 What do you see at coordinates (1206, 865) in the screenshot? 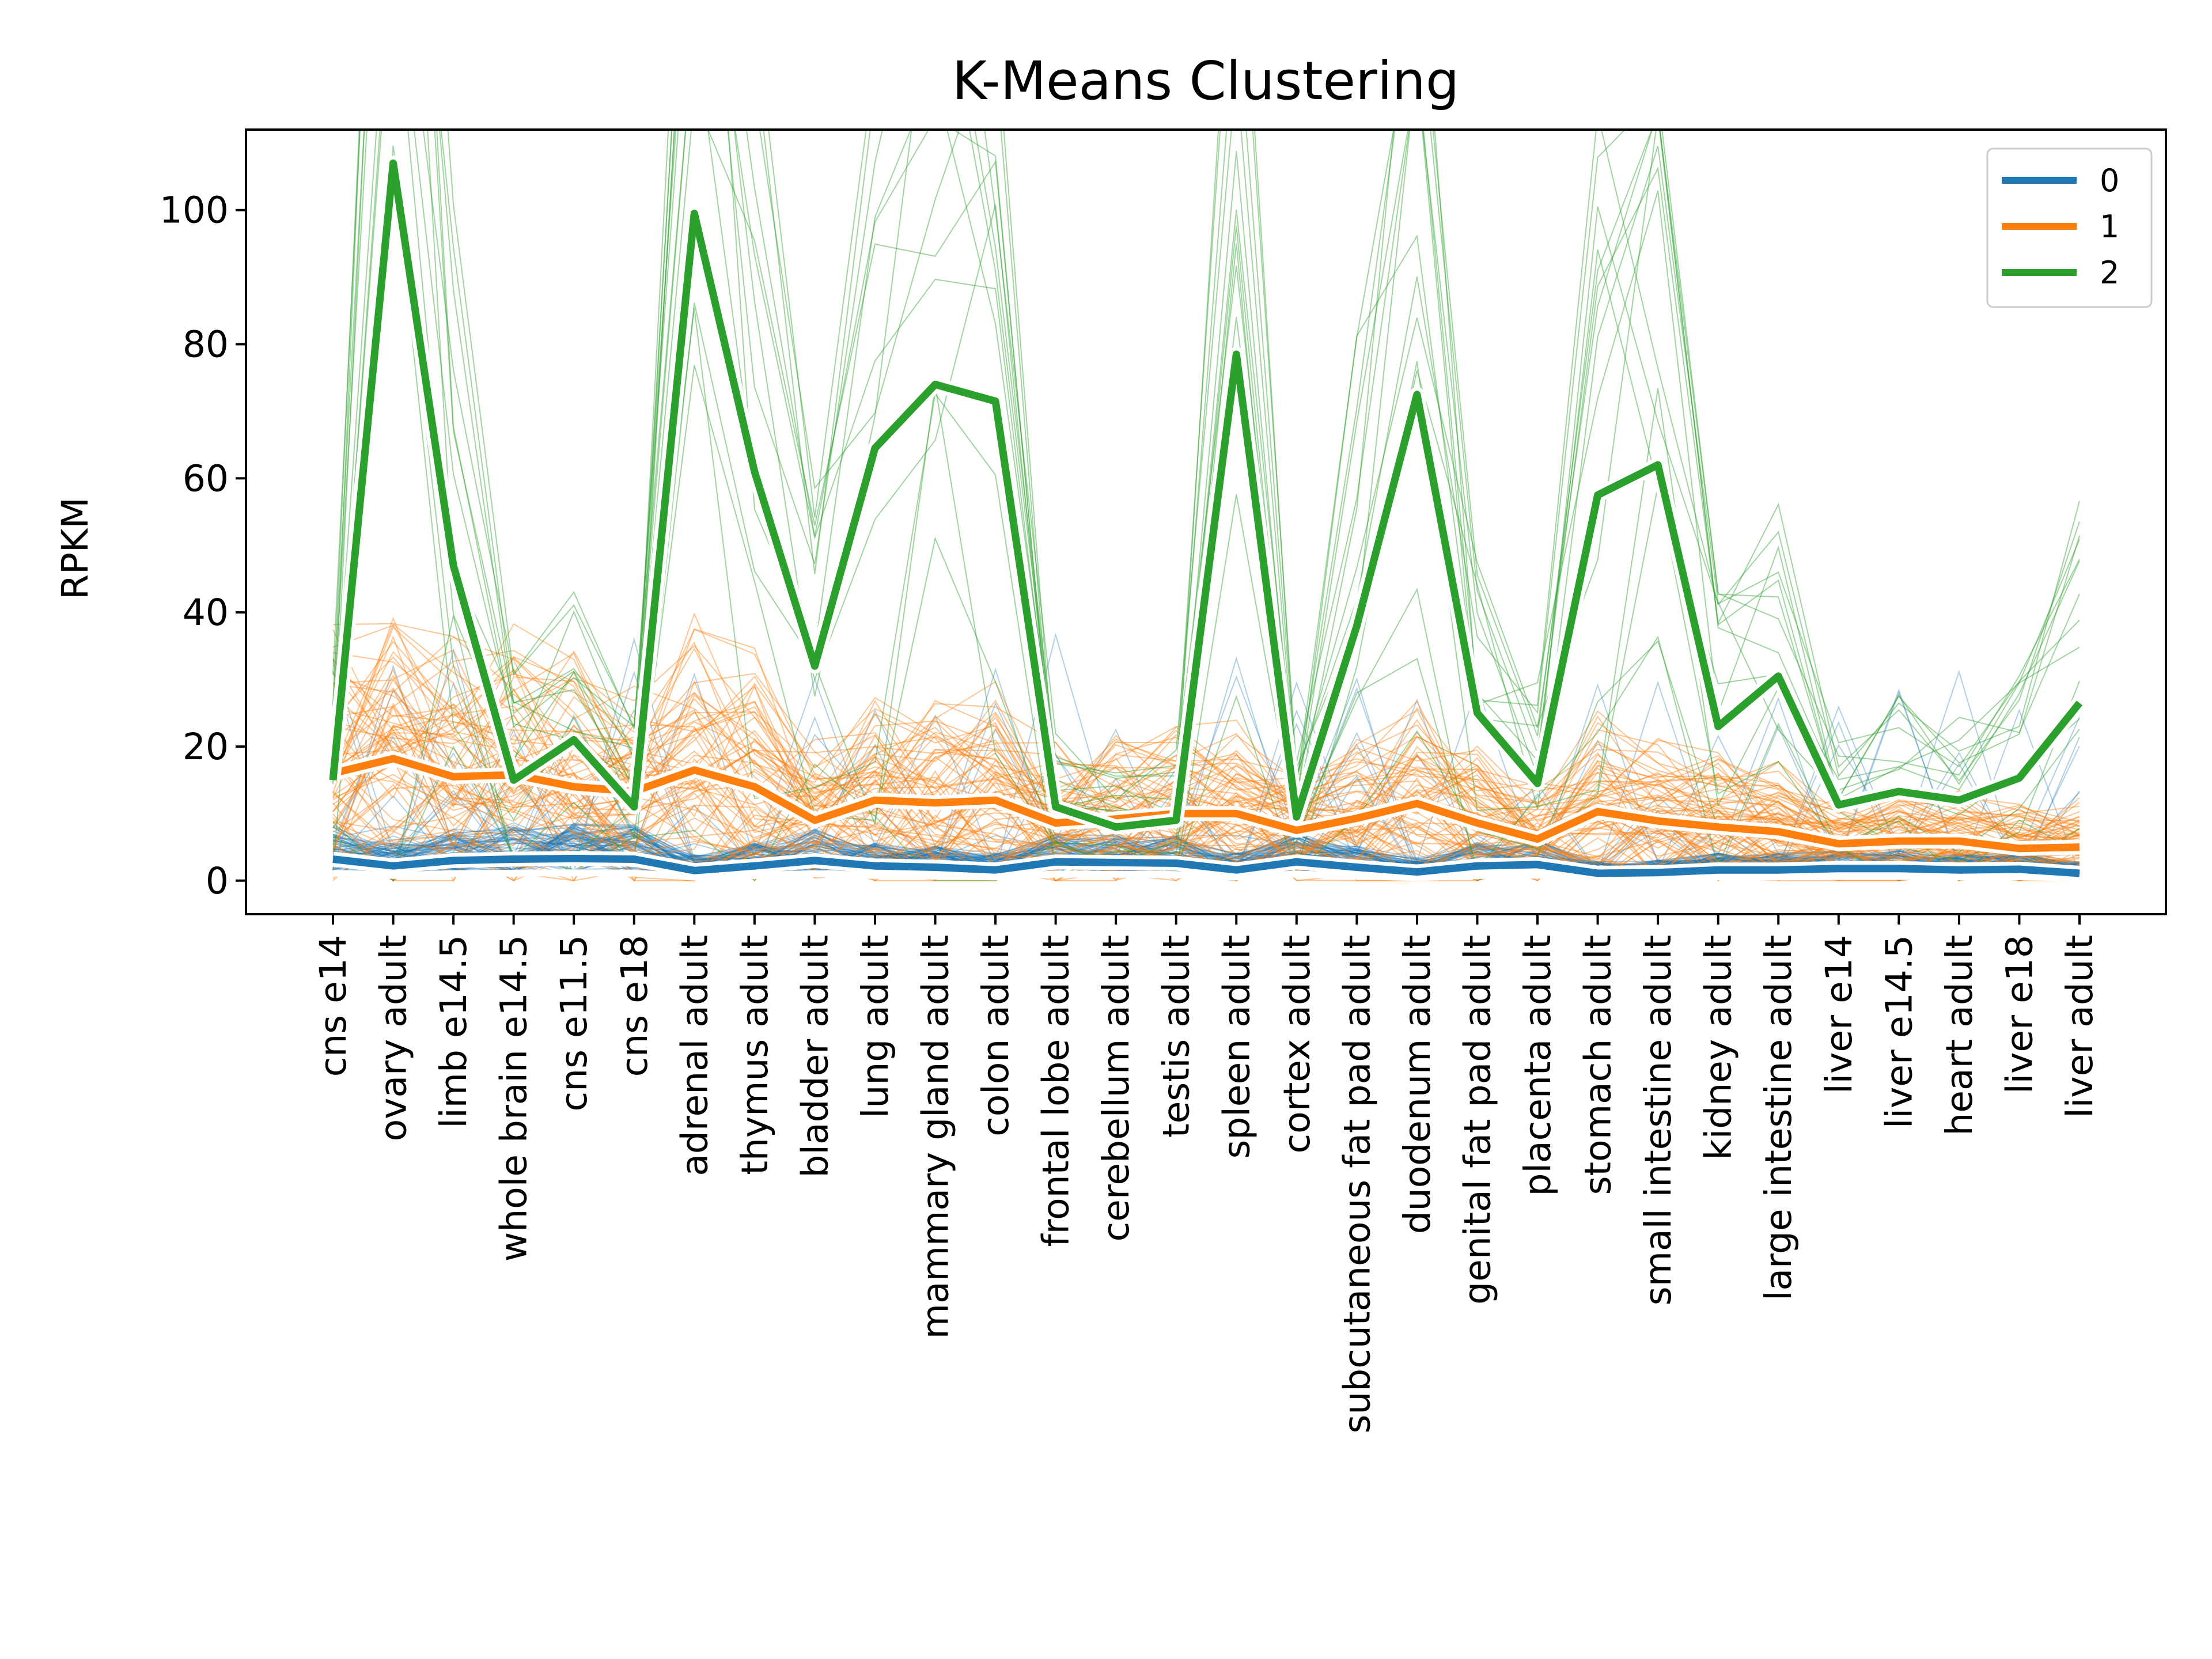
I see `series-0-mean-line` at bounding box center [1206, 865].